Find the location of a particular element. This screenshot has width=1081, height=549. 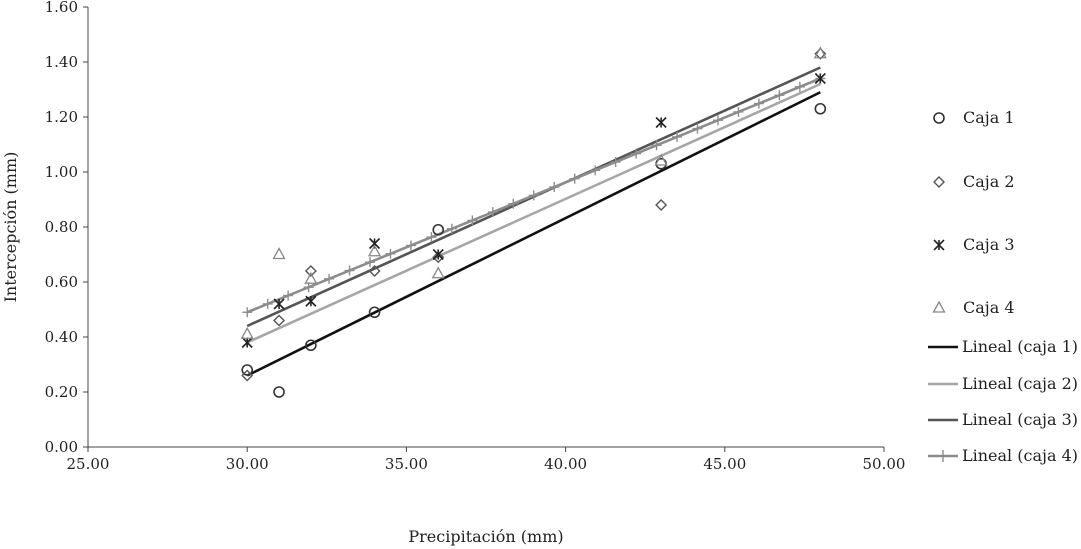

y-tick-label: 0.40 is located at coordinates (61, 337).